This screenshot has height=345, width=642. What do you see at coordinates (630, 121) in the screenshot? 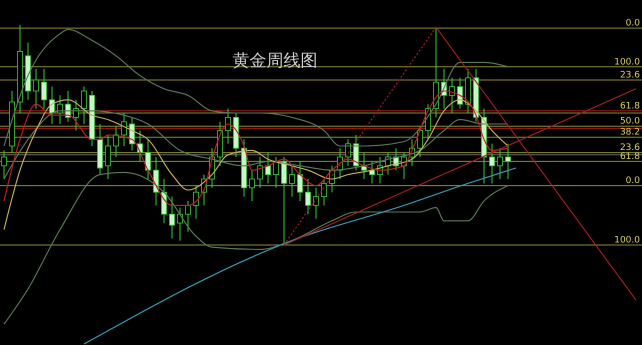
I see `annotation: 50.0` at bounding box center [630, 121].